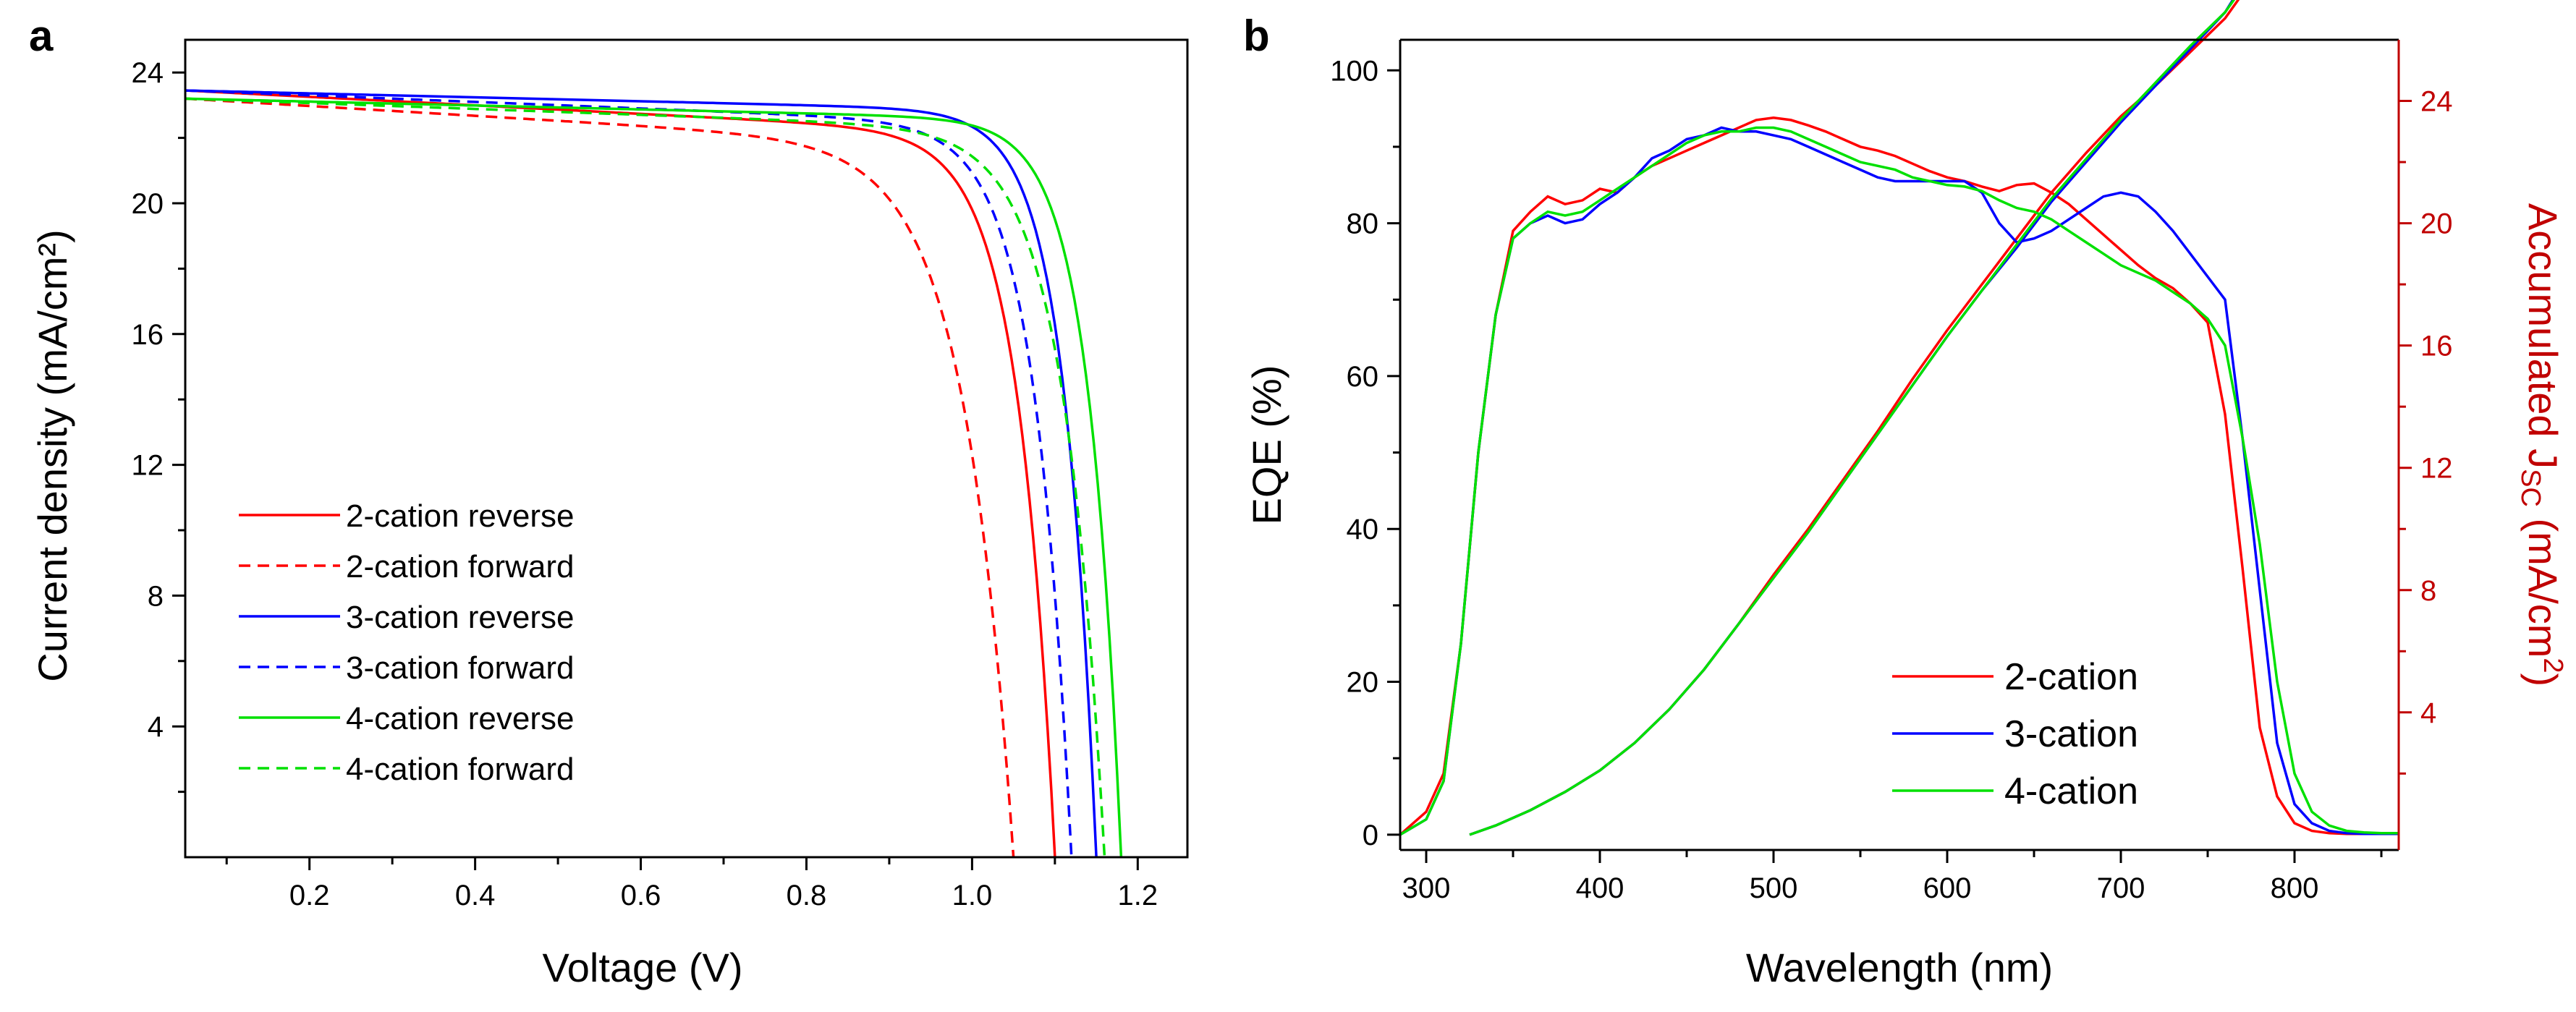  Describe the element at coordinates (2436, 224) in the screenshot. I see `panel-b-y2-tick-label: 20` at that location.